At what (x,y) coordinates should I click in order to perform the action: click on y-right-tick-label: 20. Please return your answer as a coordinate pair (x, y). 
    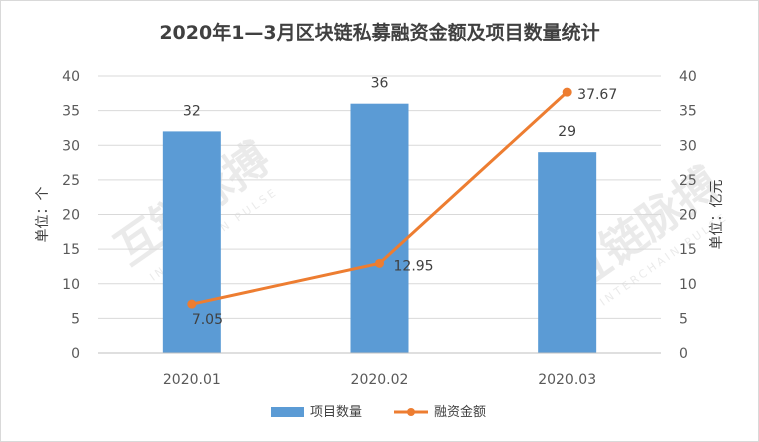
    Looking at the image, I should click on (688, 216).